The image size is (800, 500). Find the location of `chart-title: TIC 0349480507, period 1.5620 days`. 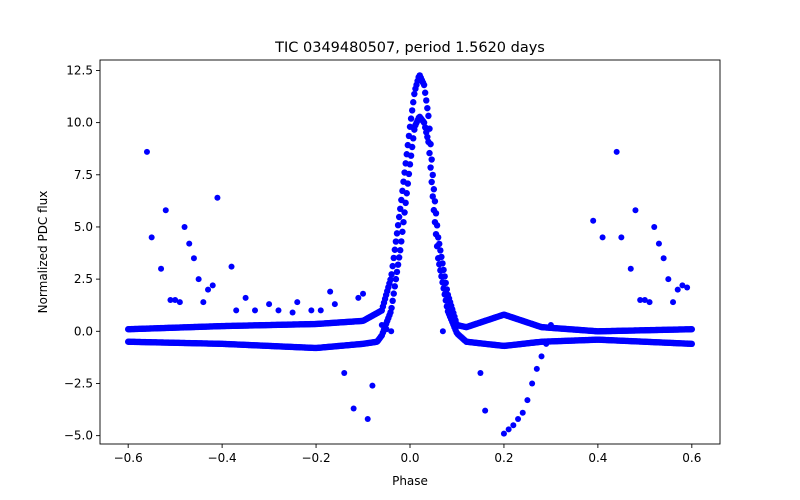

chart-title: TIC 0349480507, period 1.5620 days is located at coordinates (409, 48).